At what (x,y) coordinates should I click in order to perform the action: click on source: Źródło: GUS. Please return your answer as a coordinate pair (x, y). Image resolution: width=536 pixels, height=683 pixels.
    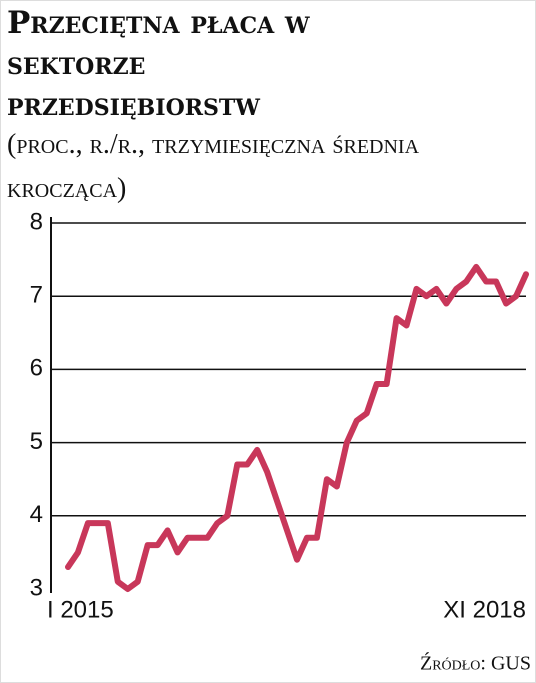
    Looking at the image, I should click on (475, 663).